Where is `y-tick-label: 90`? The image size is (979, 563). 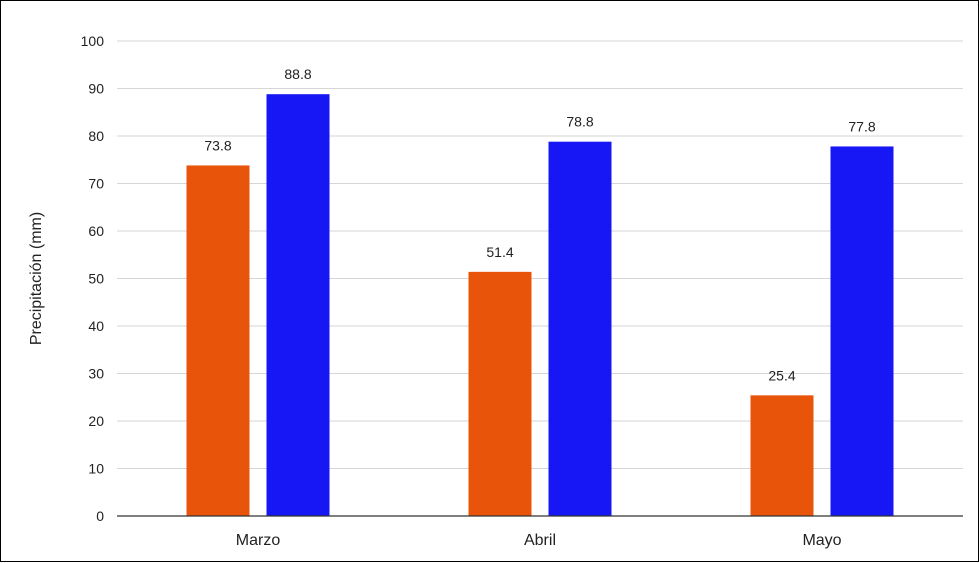
y-tick-label: 90 is located at coordinates (96, 89).